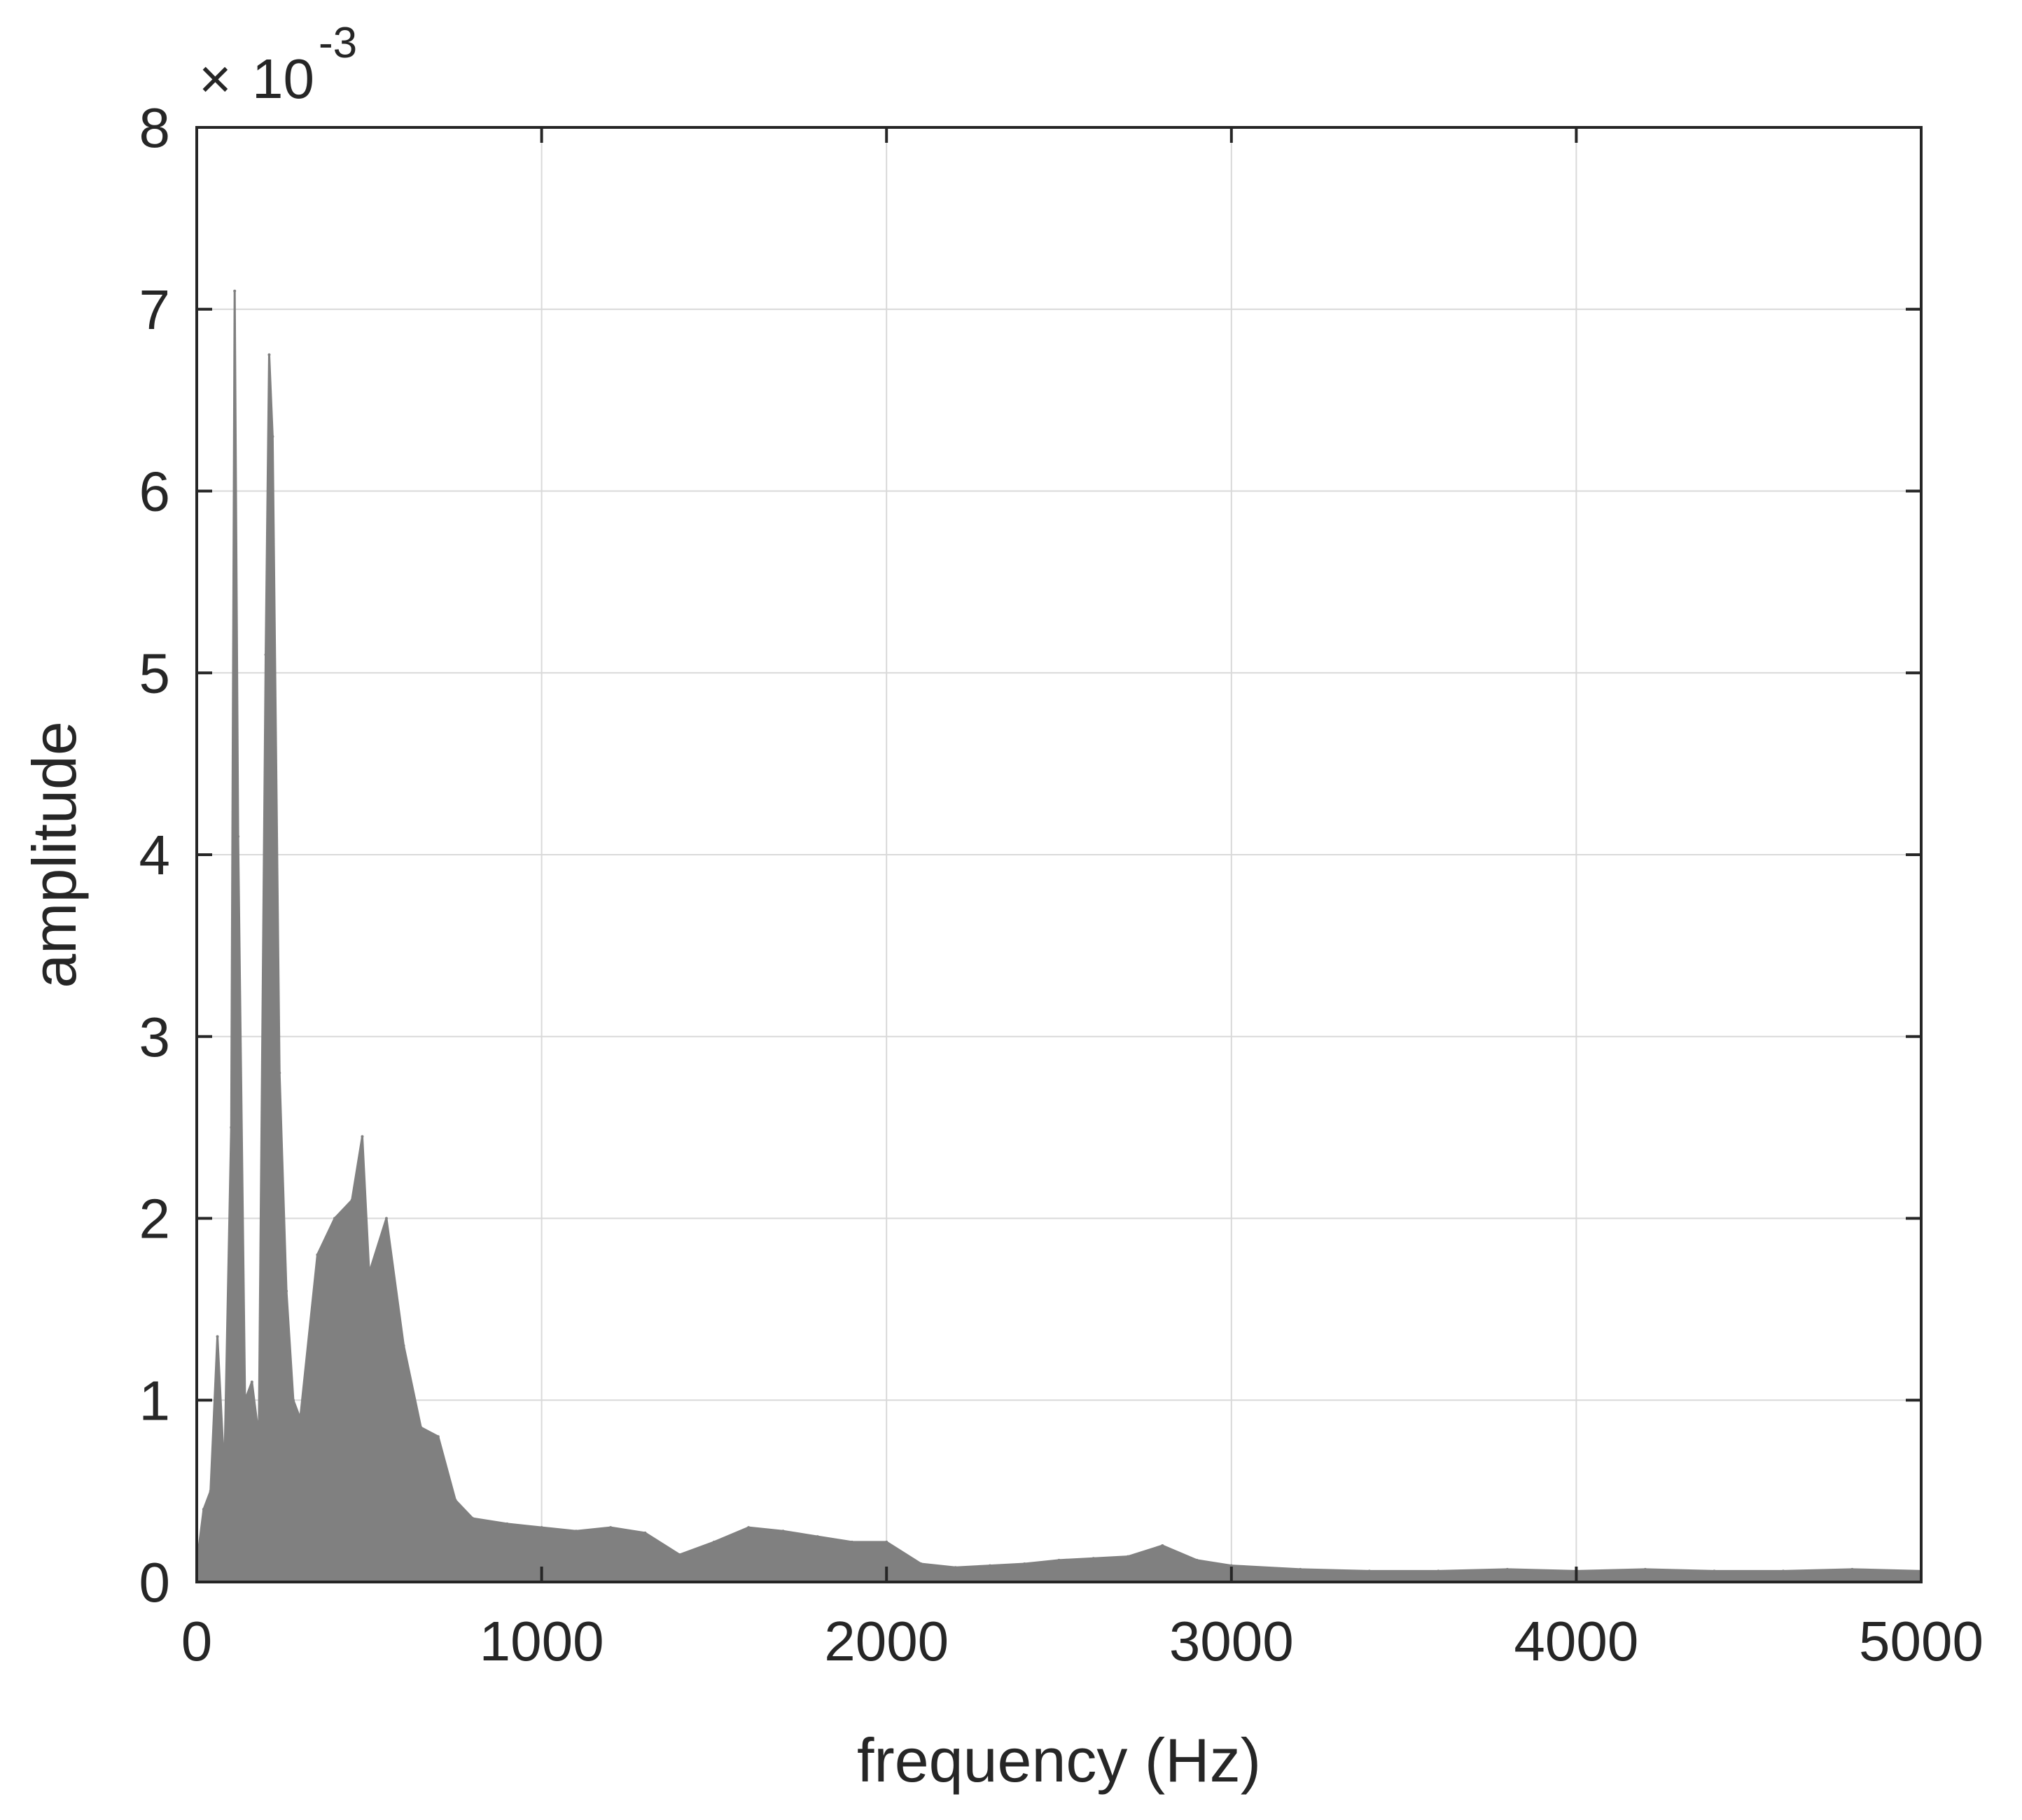 The height and width of the screenshot is (1820, 2022). Describe the element at coordinates (155, 673) in the screenshot. I see `y-tick-label: 5` at that location.